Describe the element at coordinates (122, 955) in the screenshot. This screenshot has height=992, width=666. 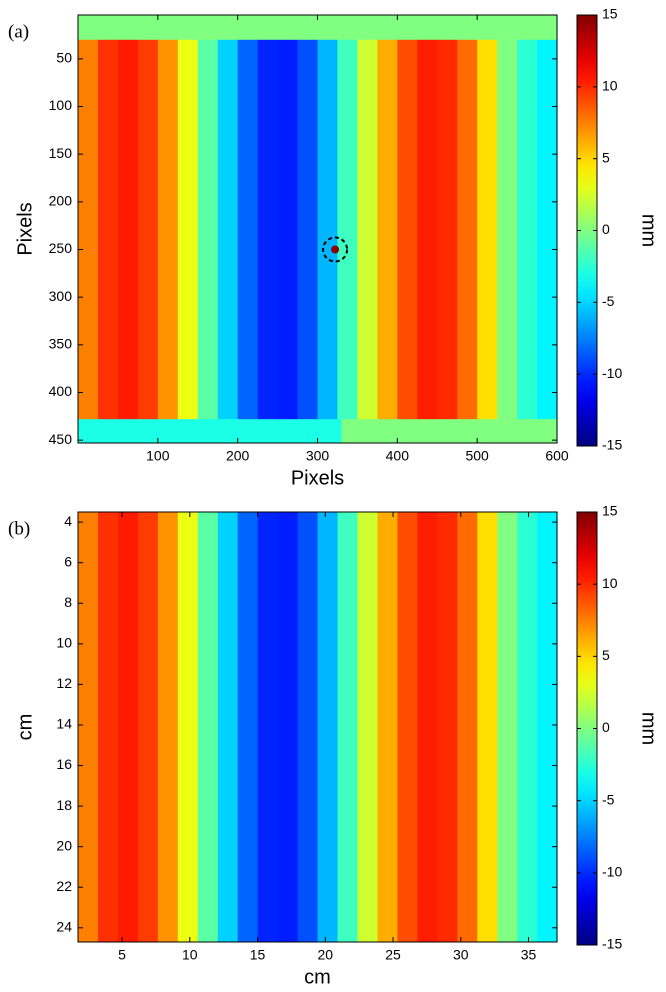
I see `x-tick-label: 5` at that location.